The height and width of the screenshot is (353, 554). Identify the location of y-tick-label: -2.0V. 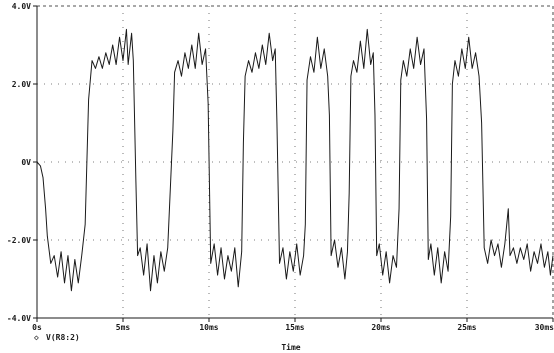
(19, 240).